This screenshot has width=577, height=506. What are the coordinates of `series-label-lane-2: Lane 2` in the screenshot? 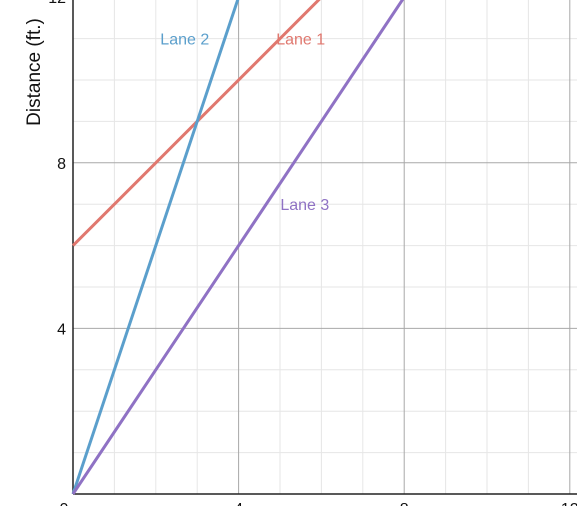 It's located at (184, 40).